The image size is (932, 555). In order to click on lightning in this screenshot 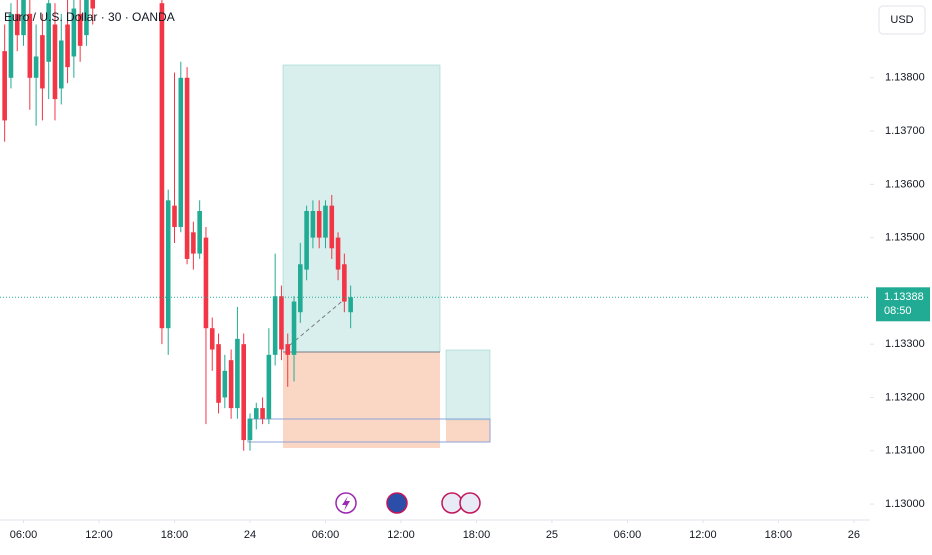, I will do `click(346, 503)`.